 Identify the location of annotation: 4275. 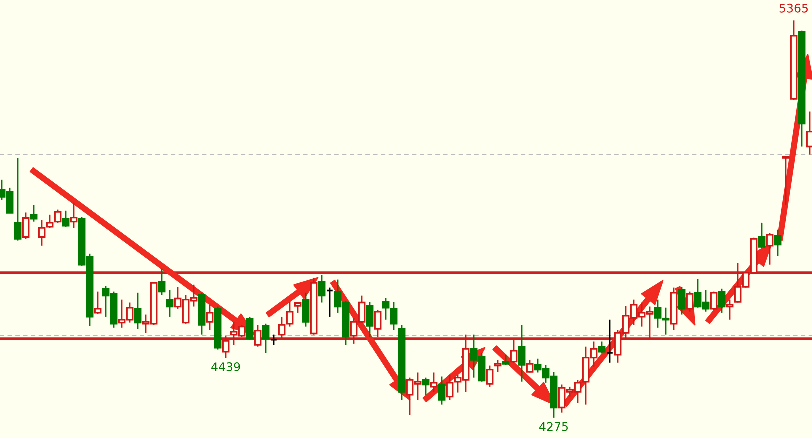
(554, 427).